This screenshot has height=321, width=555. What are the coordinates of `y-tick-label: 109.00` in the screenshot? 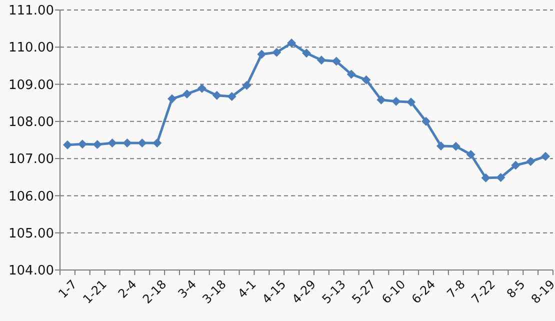 It's located at (31, 85).